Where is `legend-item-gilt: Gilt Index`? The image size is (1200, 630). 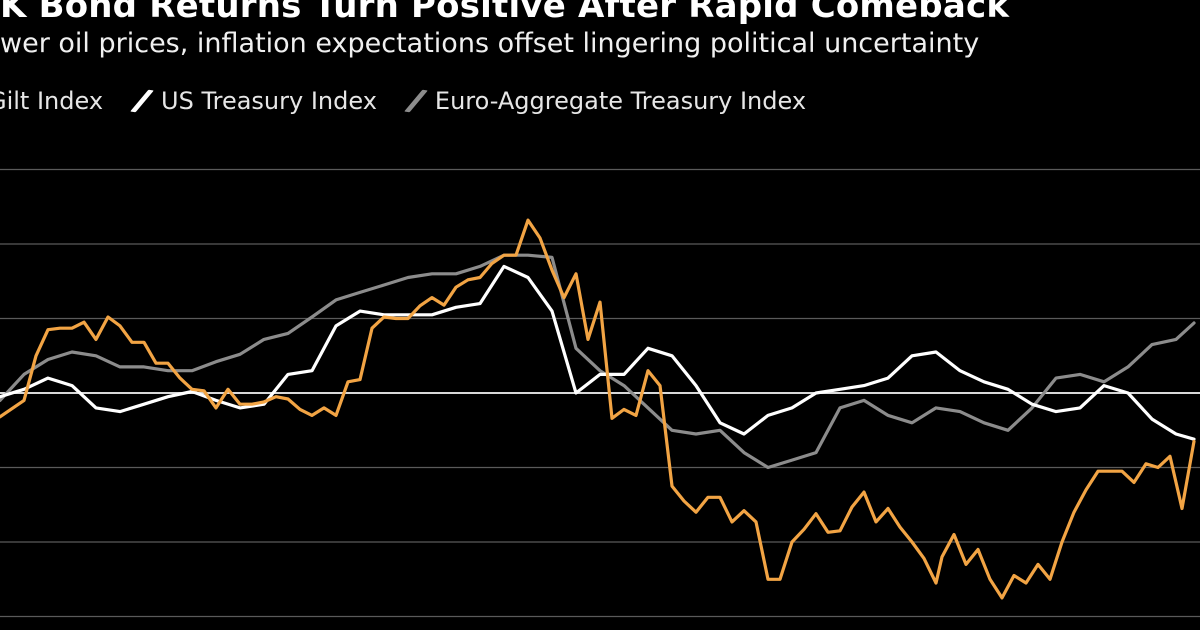
legend-item-gilt: Gilt Index is located at coordinates (51, 101).